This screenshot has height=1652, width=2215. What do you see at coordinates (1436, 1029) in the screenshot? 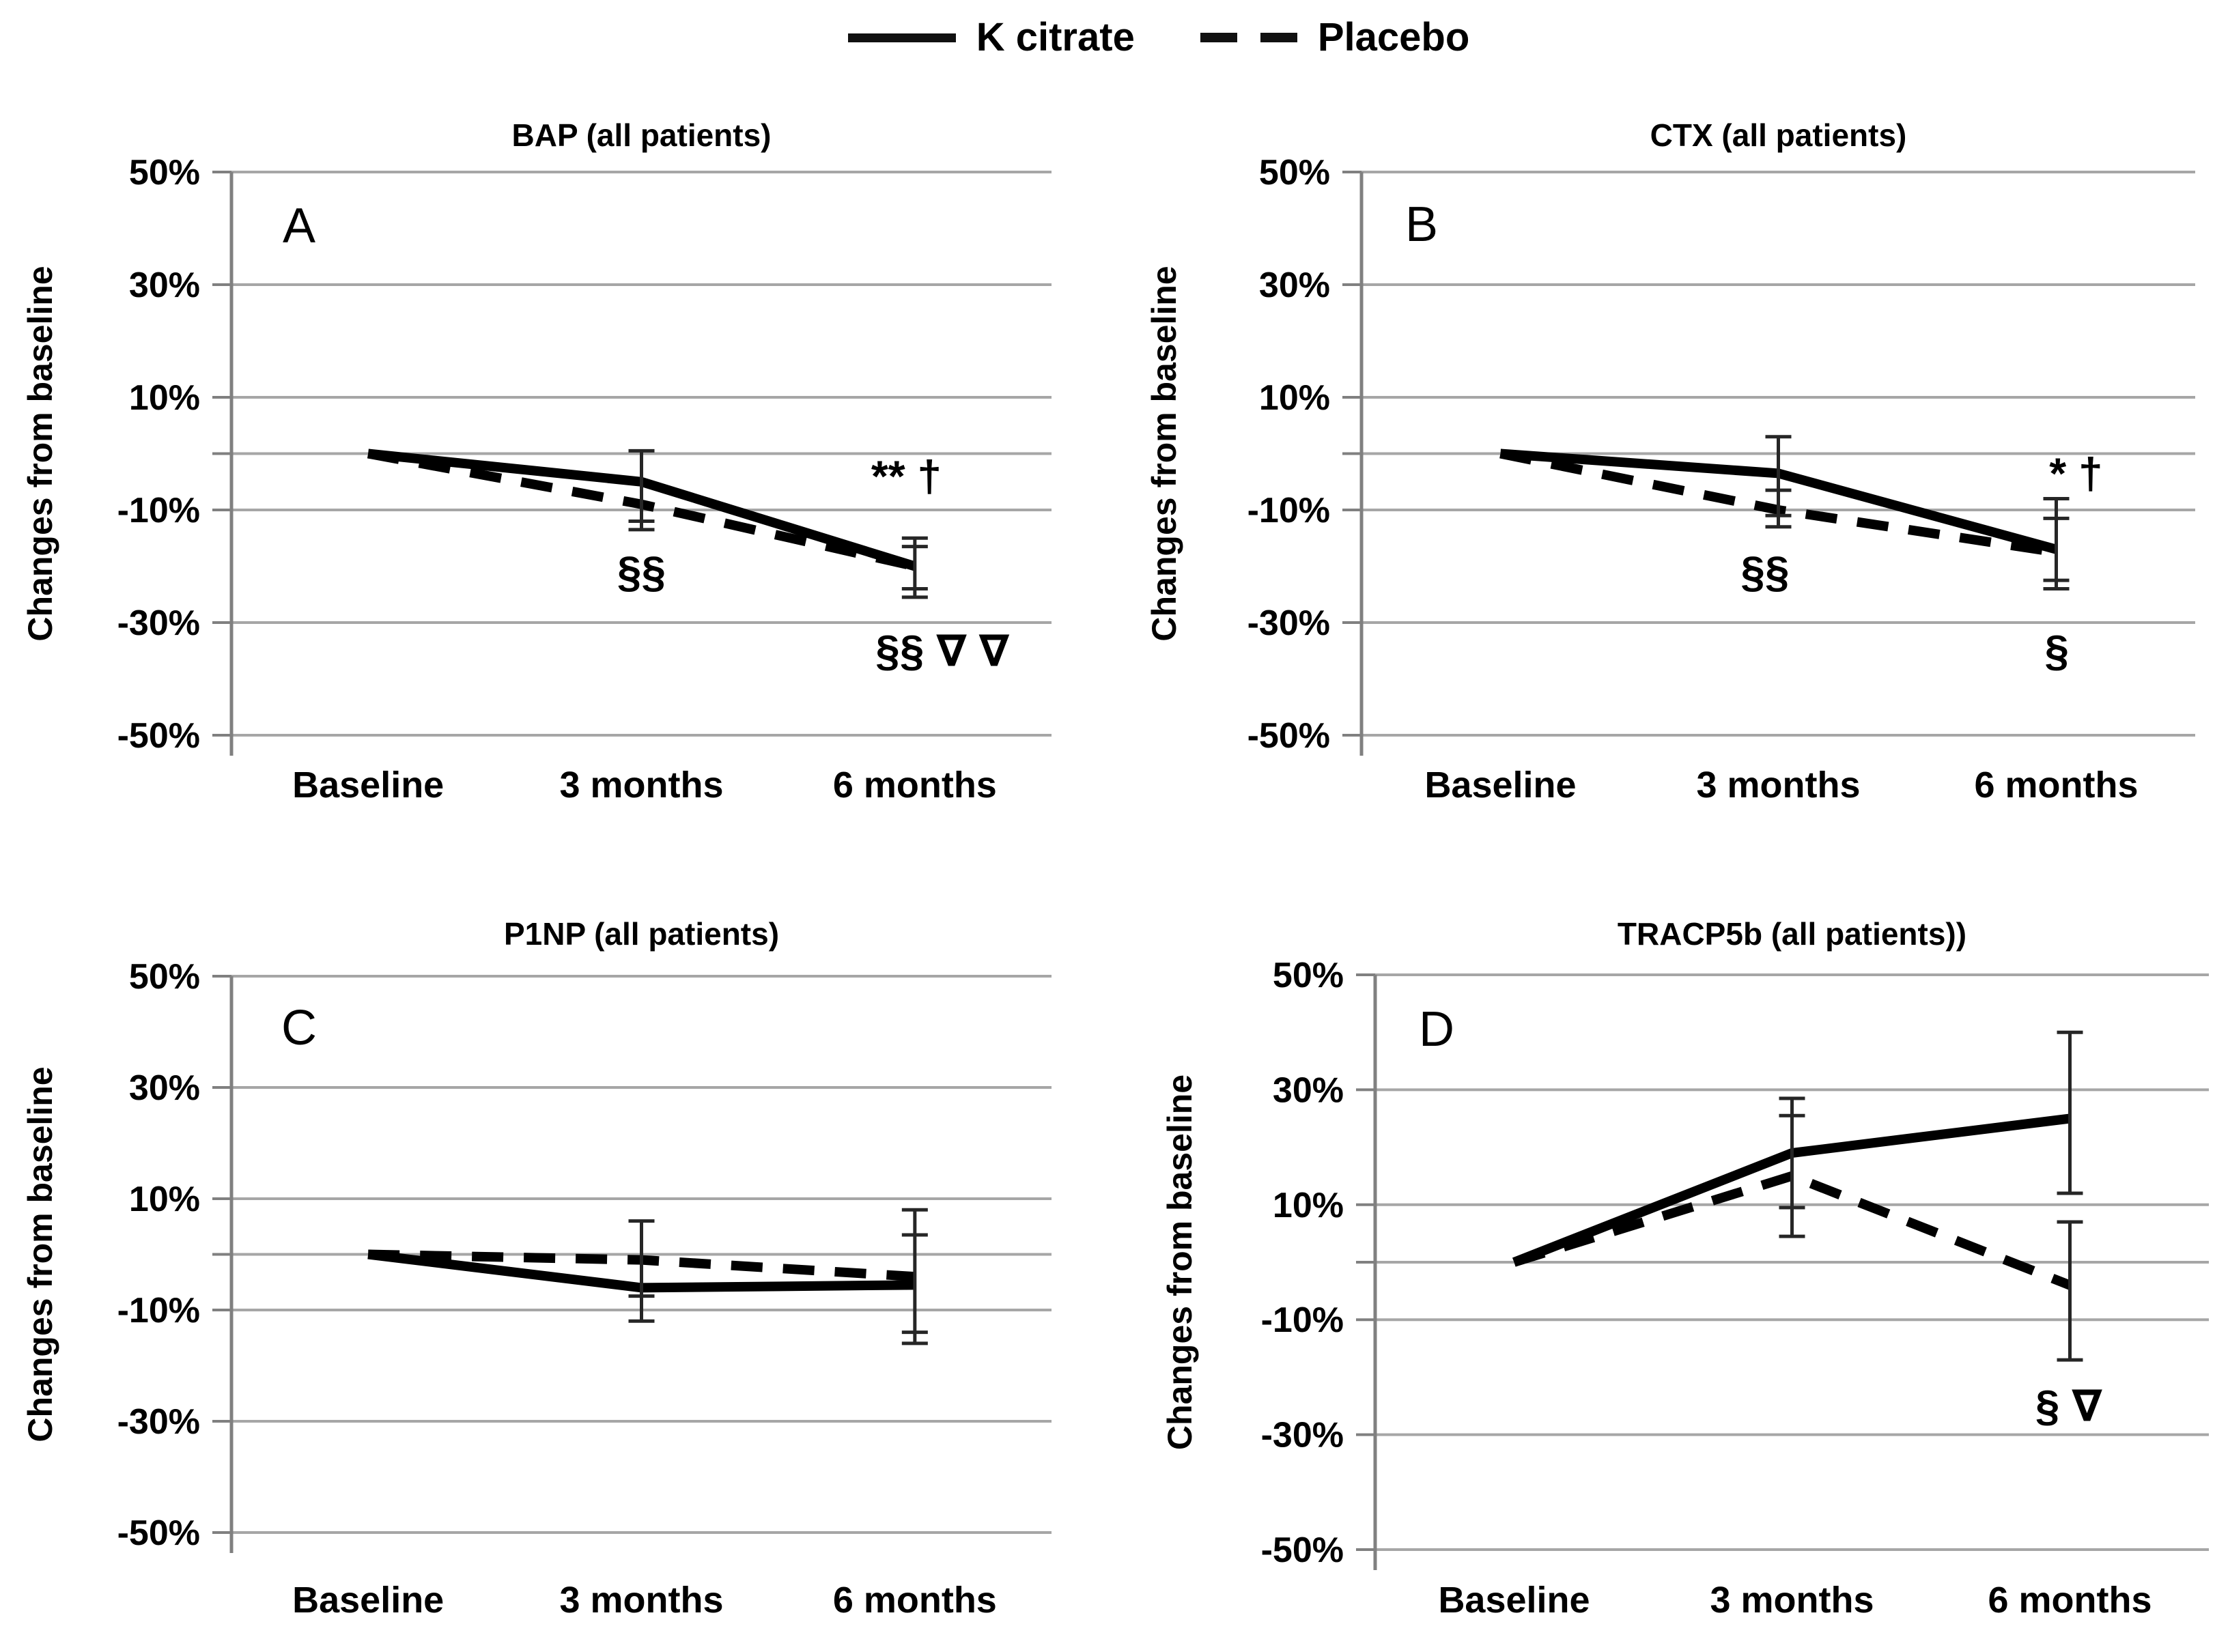
I see `panel-letter: D` at bounding box center [1436, 1029].